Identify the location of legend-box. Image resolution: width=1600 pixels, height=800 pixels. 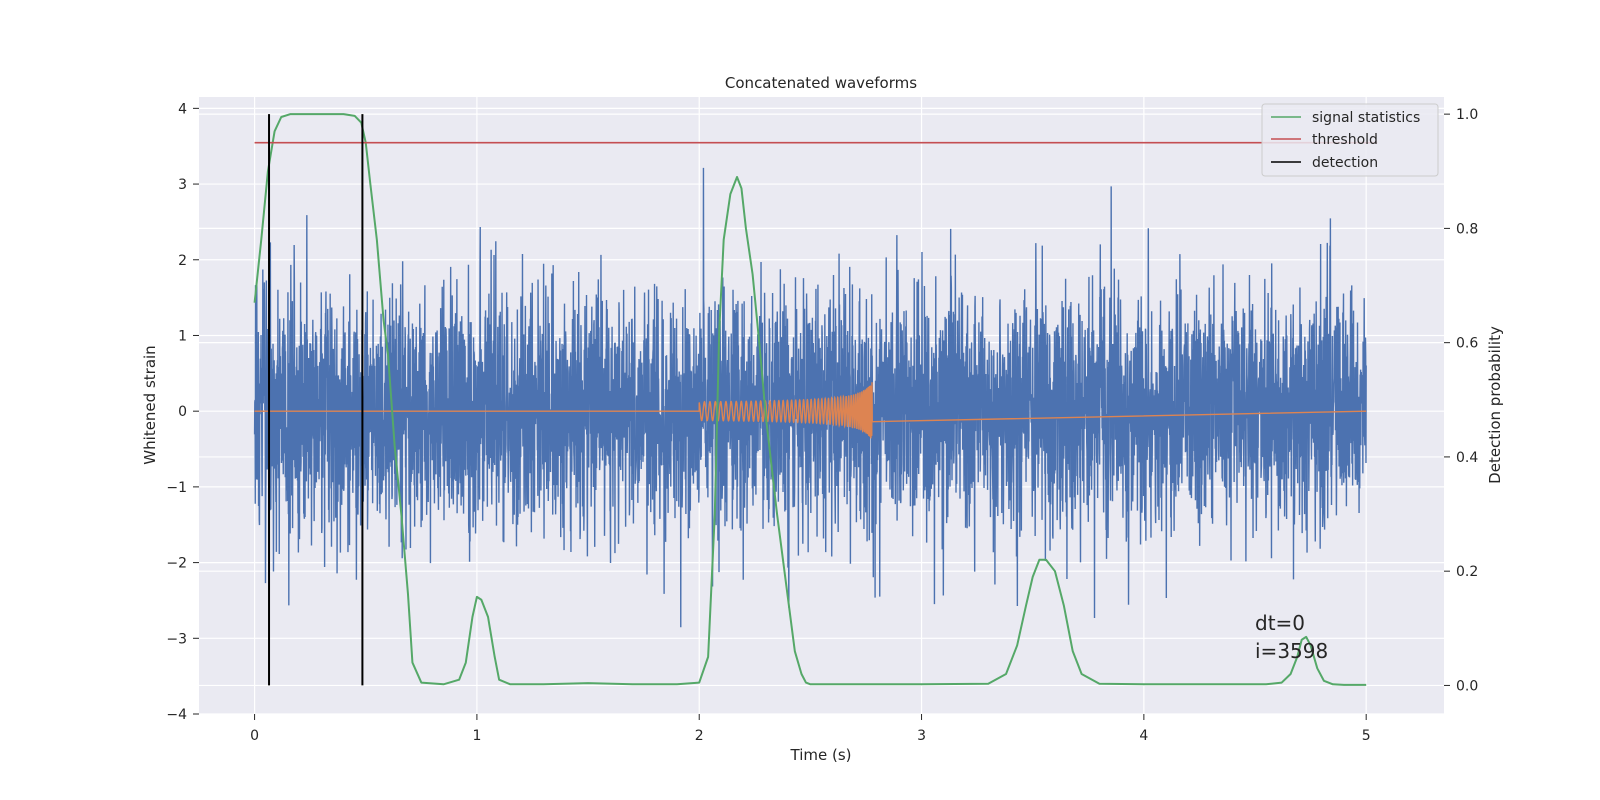
(1350, 140).